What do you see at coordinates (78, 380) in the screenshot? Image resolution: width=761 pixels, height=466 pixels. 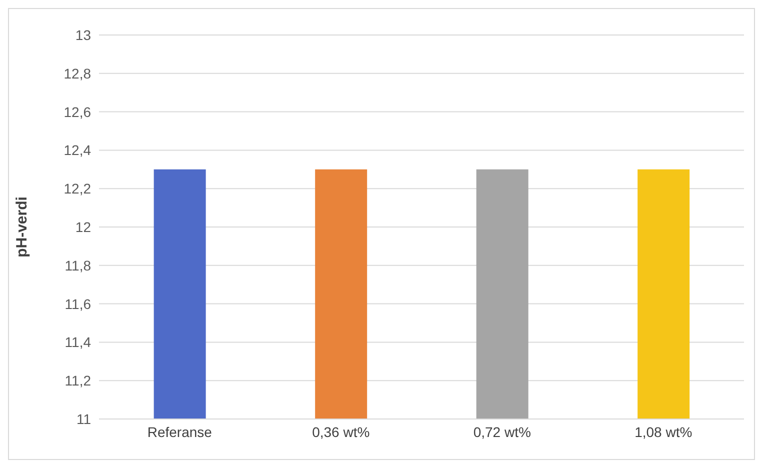 I see `y-tick-label: 11,2` at bounding box center [78, 380].